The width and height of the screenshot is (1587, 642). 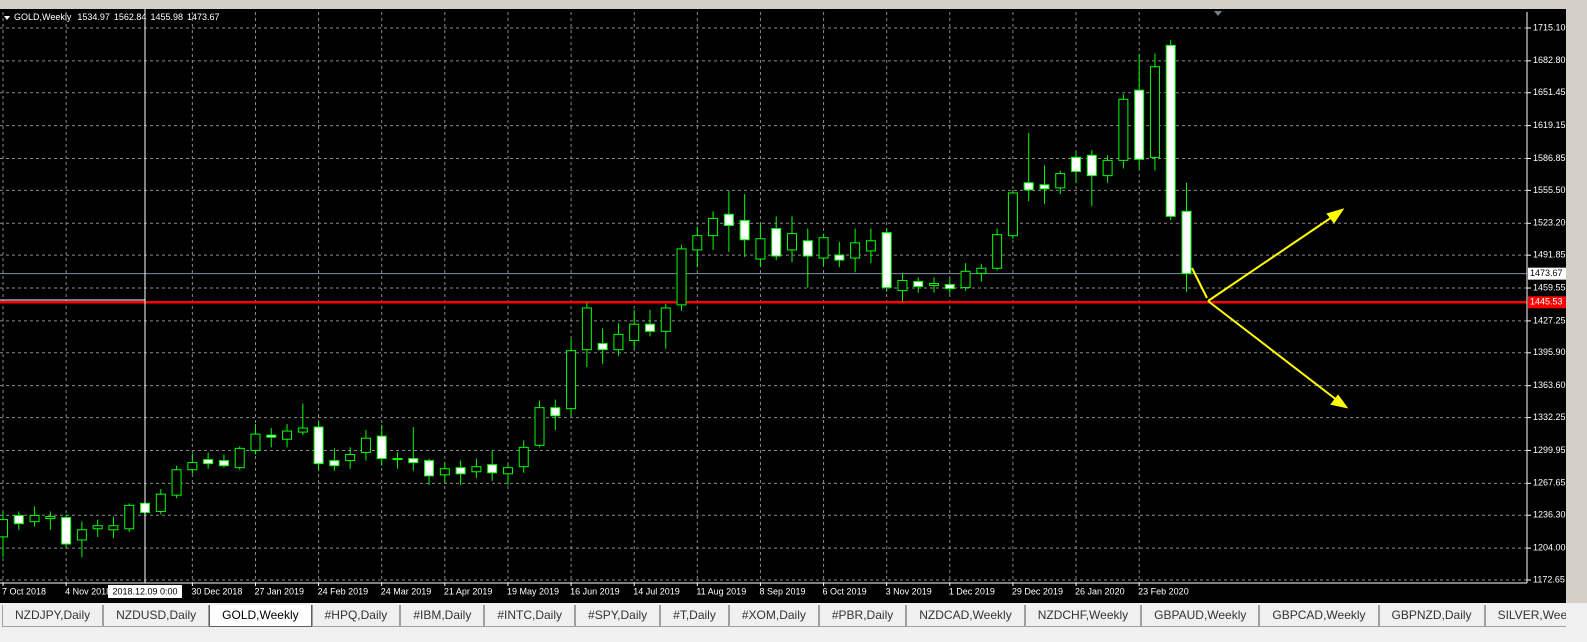 I want to click on arrow-down-right, so click(x=1275, y=352).